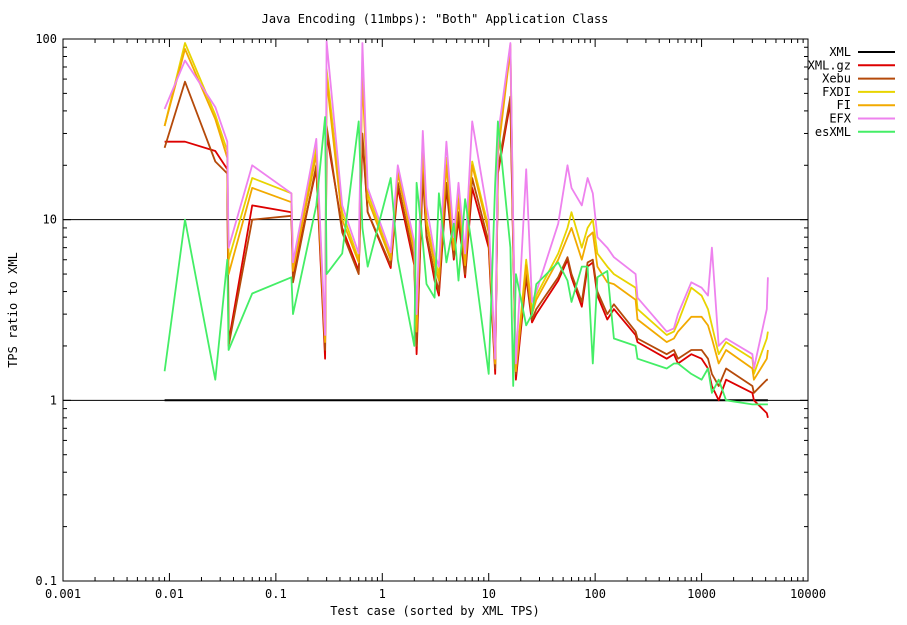 This screenshot has height=625, width=907. Describe the element at coordinates (808, 594) in the screenshot. I see `x-tick-label: 10000` at that location.